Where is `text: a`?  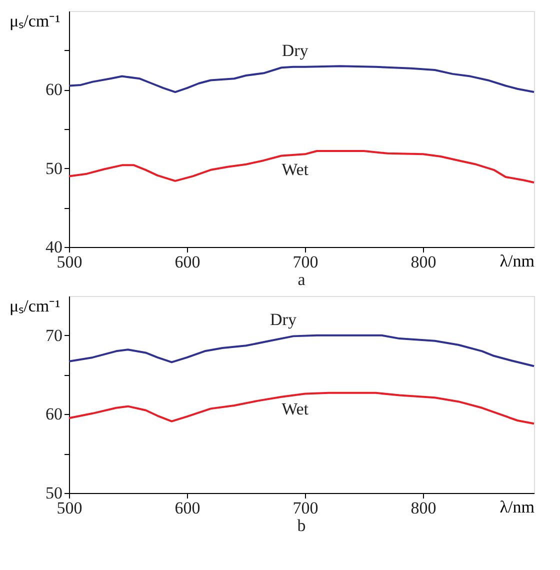
text: a is located at coordinates (302, 279).